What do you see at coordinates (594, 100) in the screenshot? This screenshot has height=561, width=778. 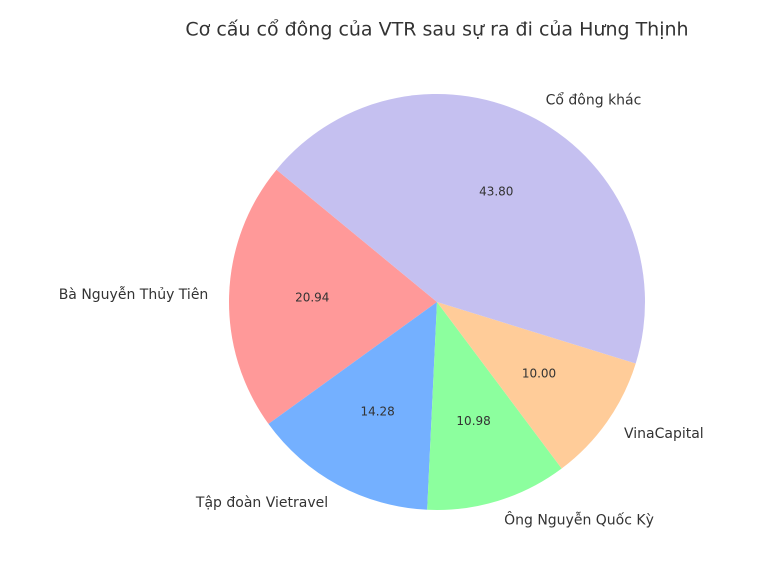 I see `slice-label: Cổ đông khác` at bounding box center [594, 100].